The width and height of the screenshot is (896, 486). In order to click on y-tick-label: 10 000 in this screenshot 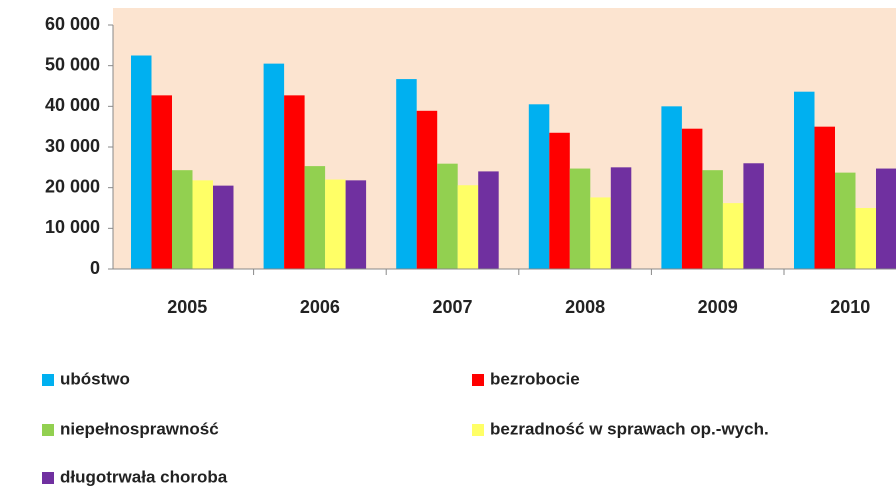, I will do `click(72, 227)`.